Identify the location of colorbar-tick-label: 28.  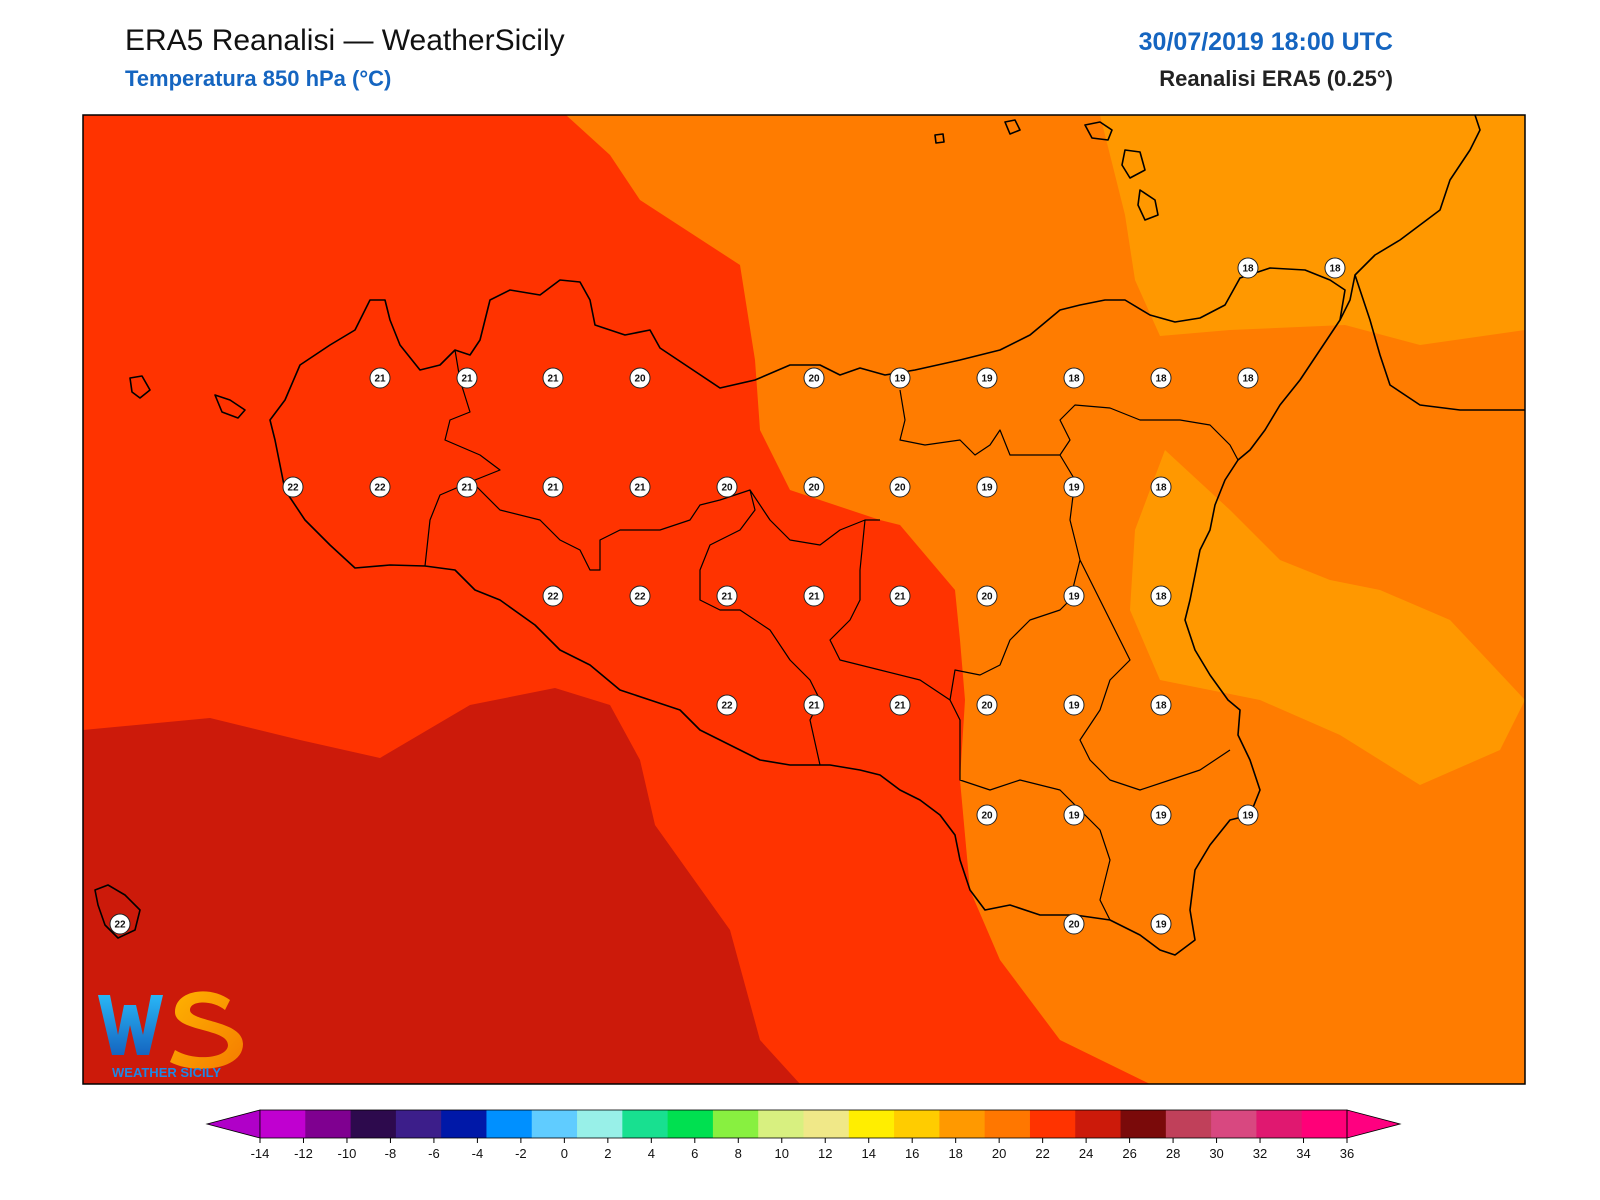
(1173, 1153).